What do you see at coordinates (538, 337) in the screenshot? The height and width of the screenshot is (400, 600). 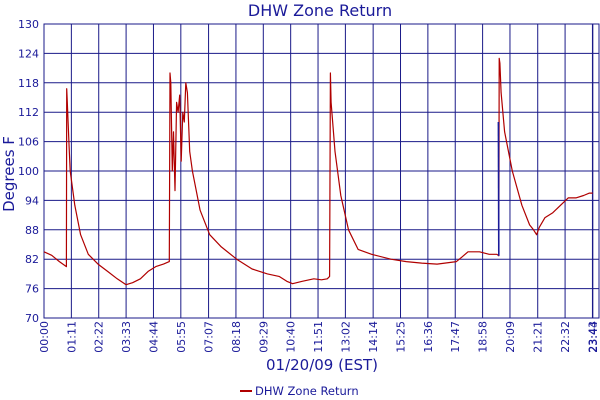 I see `x-tick-label: 21:21` at bounding box center [538, 337].